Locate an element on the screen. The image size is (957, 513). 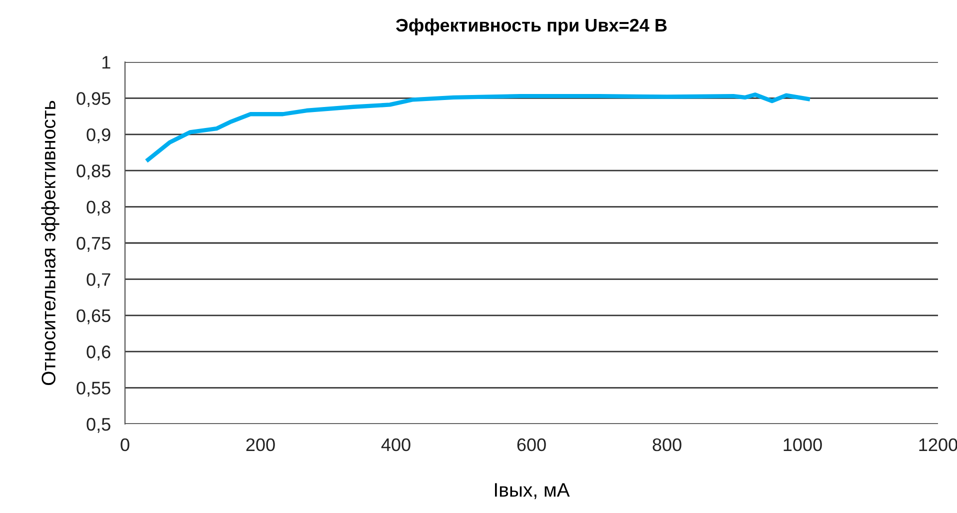
y-tick-label: 0,9 is located at coordinates (98, 136).